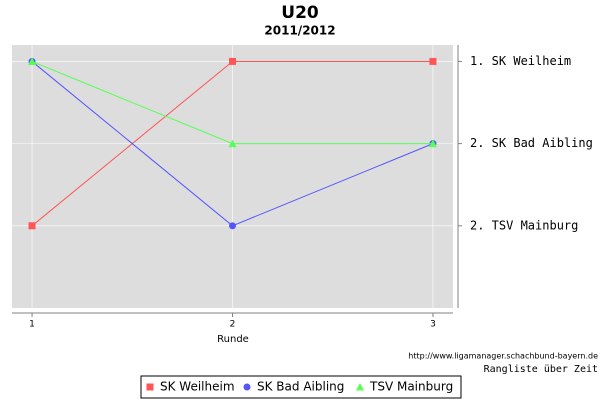  What do you see at coordinates (411, 387) in the screenshot?
I see `legend-label: TSV Mainburg` at bounding box center [411, 387].